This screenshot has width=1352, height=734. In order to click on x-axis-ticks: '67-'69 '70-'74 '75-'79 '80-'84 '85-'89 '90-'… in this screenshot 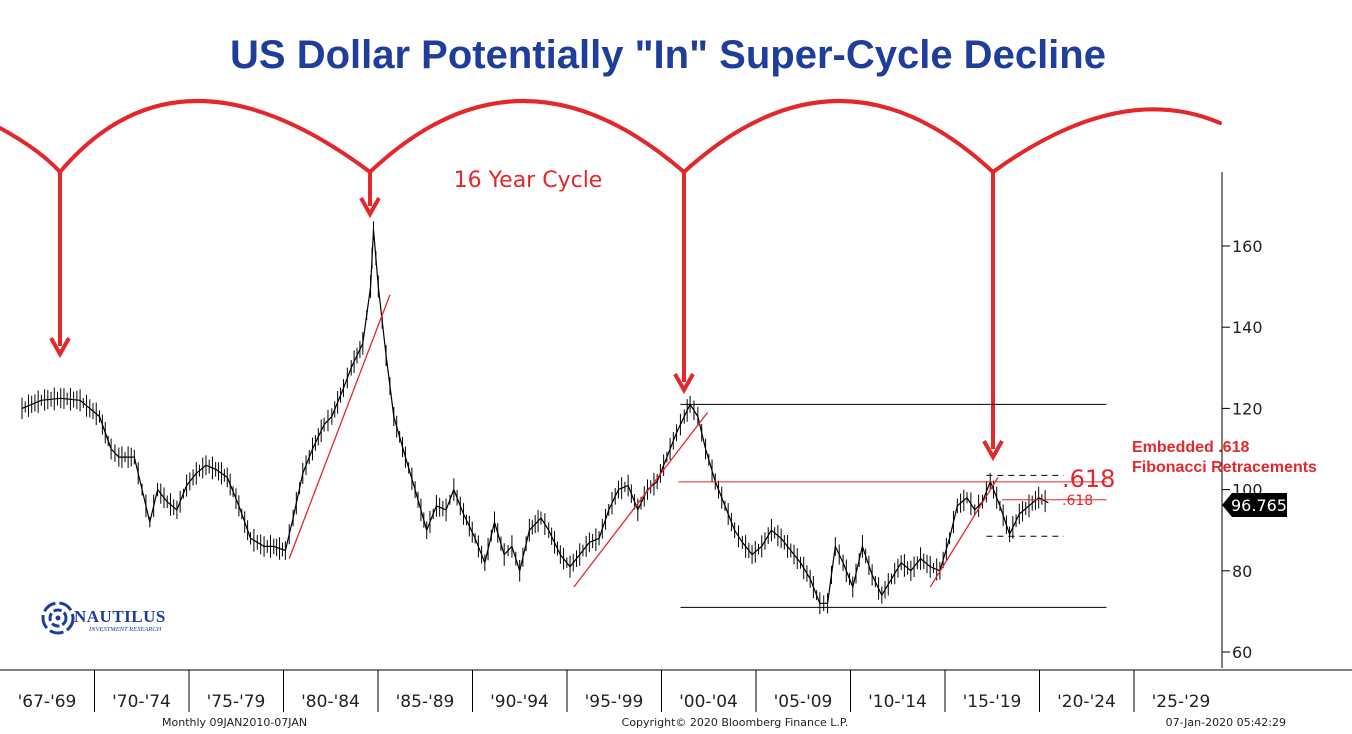, I will do `click(614, 691)`.